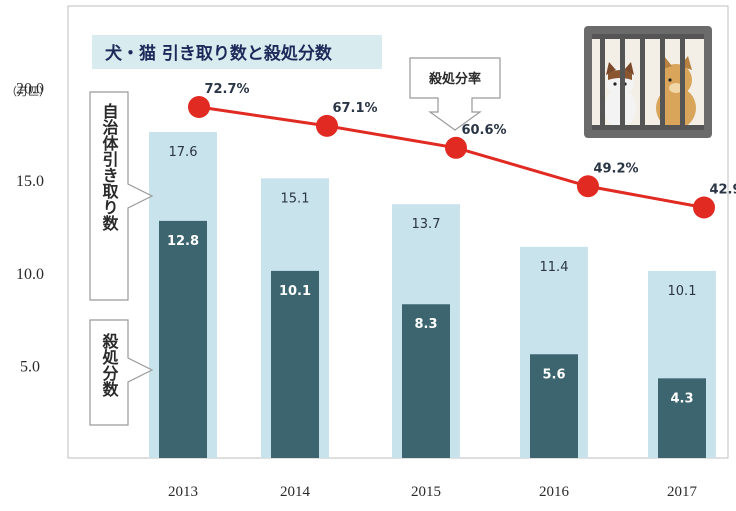  What do you see at coordinates (183, 152) in the screenshot?
I see `value-label-intake-2013: 17.6` at bounding box center [183, 152].